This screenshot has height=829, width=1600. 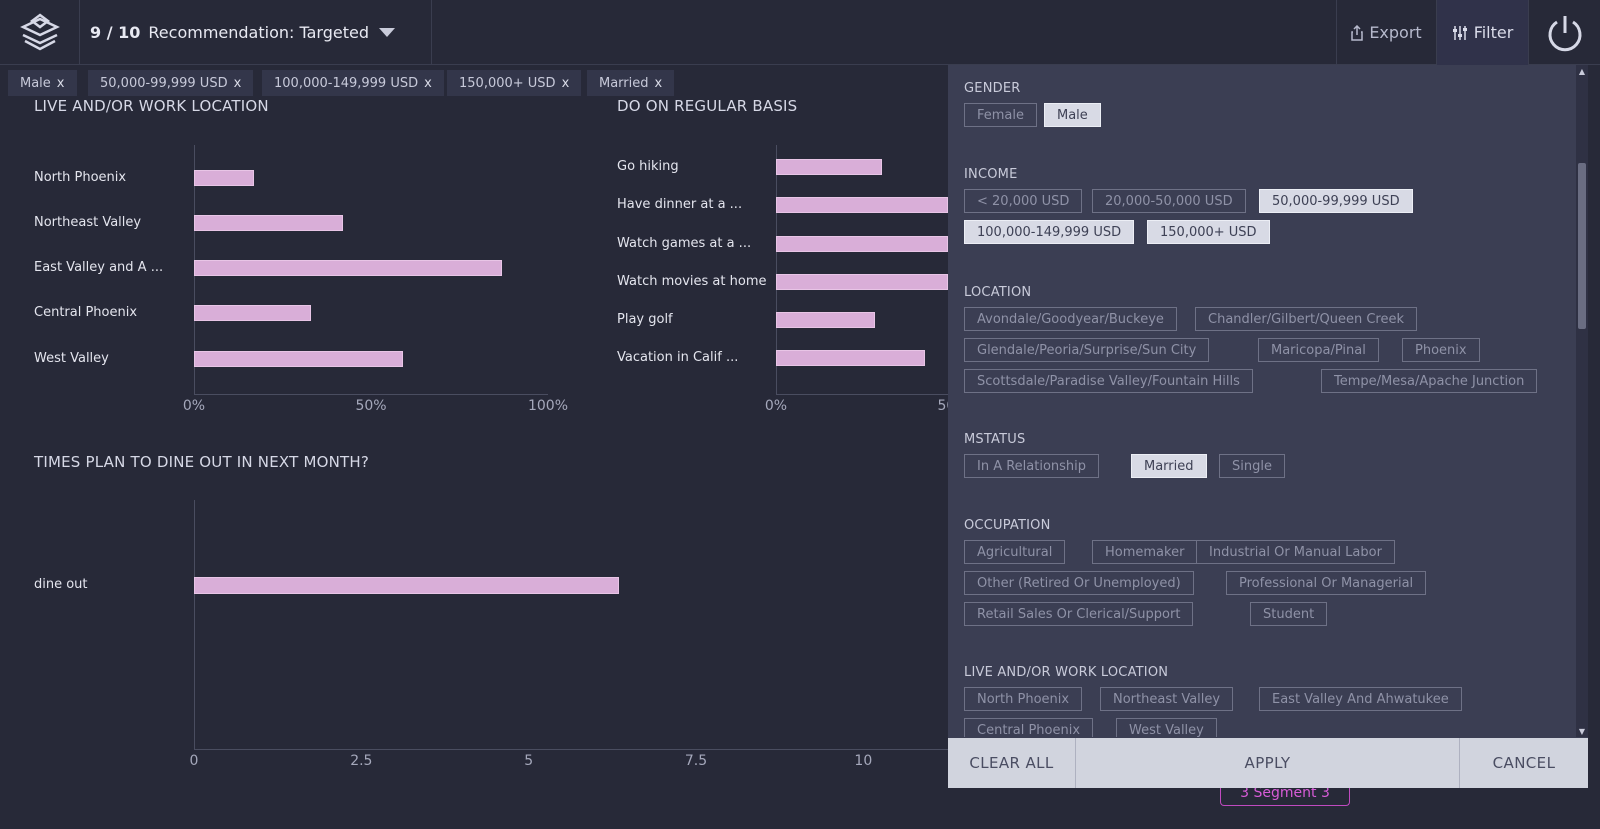 What do you see at coordinates (1169, 466) in the screenshot?
I see `filter-option: Married` at bounding box center [1169, 466].